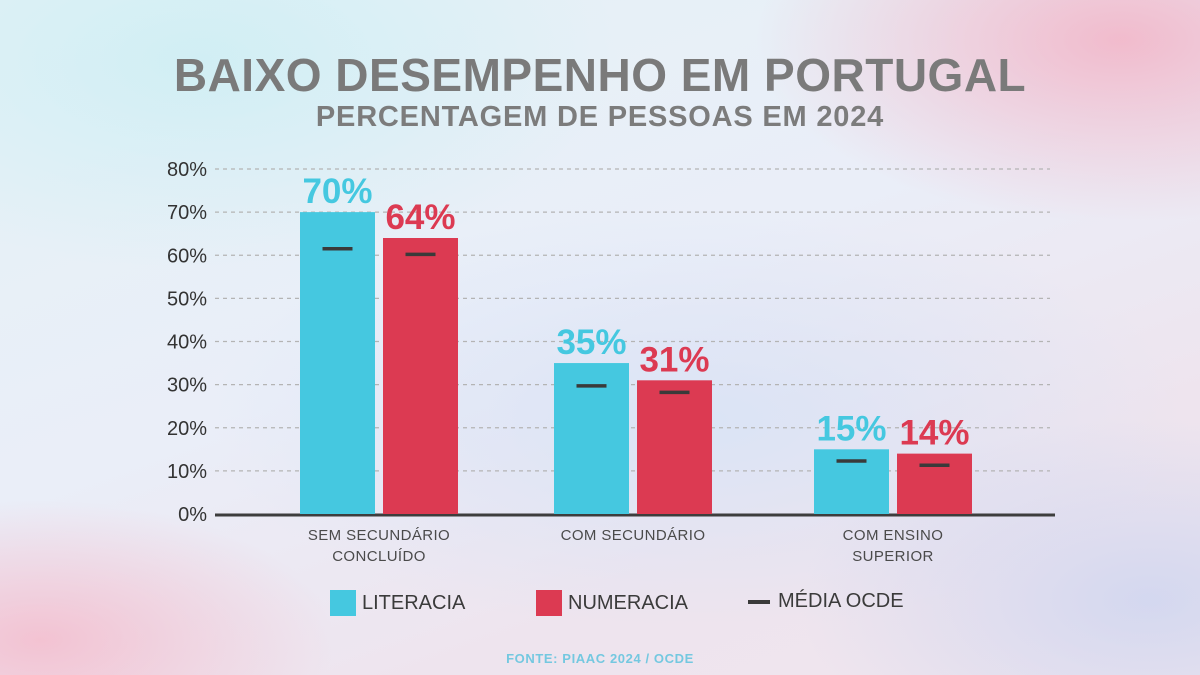  Describe the element at coordinates (379, 535) in the screenshot. I see `x-category-label: SEM SECUNDÁRIO` at that location.